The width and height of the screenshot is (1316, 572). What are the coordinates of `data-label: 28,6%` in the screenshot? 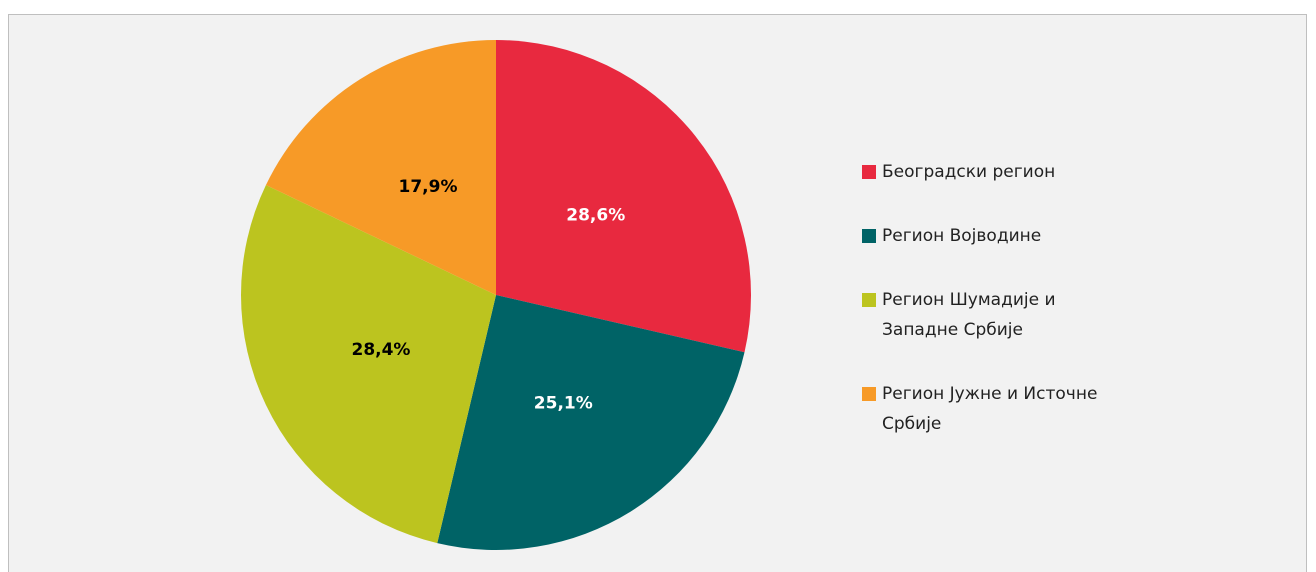 It's located at (595, 216).